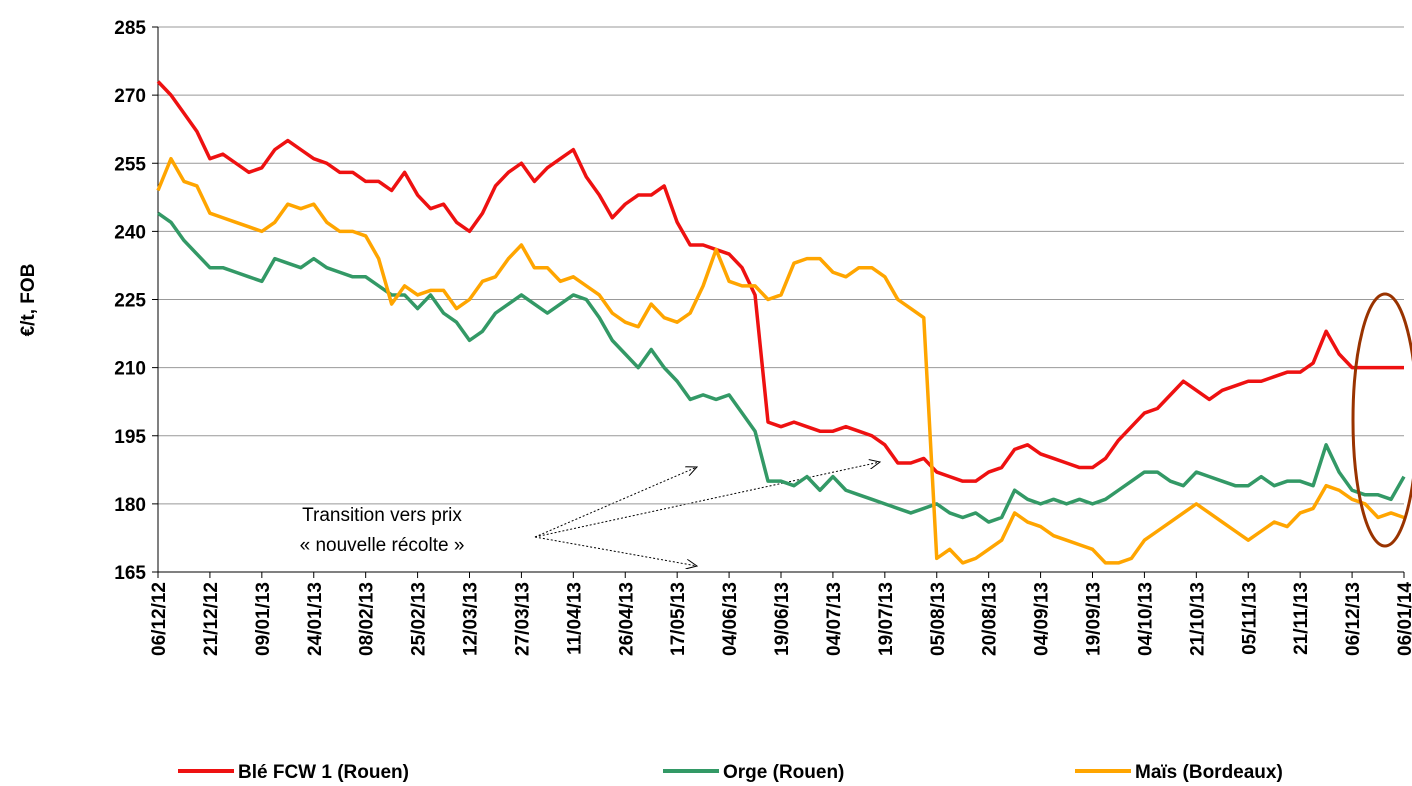  Describe the element at coordinates (834, 619) in the screenshot. I see `x-tick-label: 04/07/13` at that location.